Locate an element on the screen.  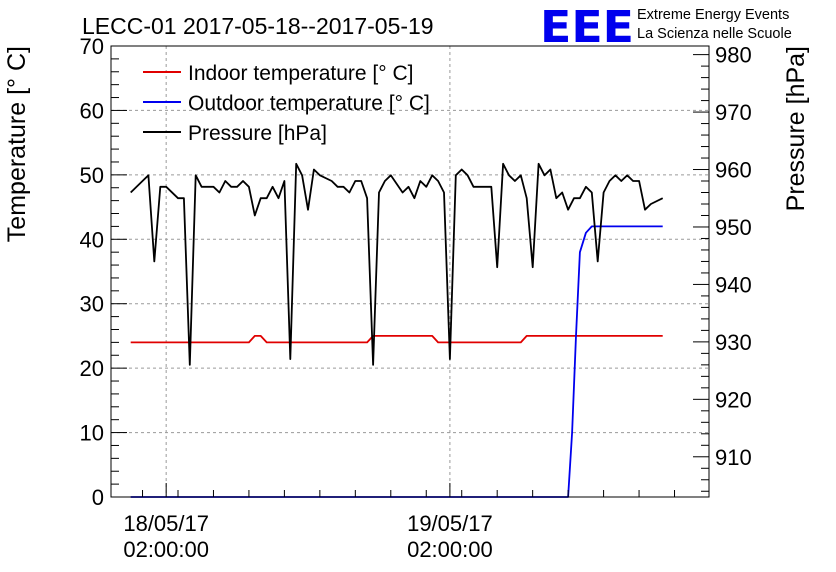
x-tick-label-date: 19/05/17 is located at coordinates (450, 523).